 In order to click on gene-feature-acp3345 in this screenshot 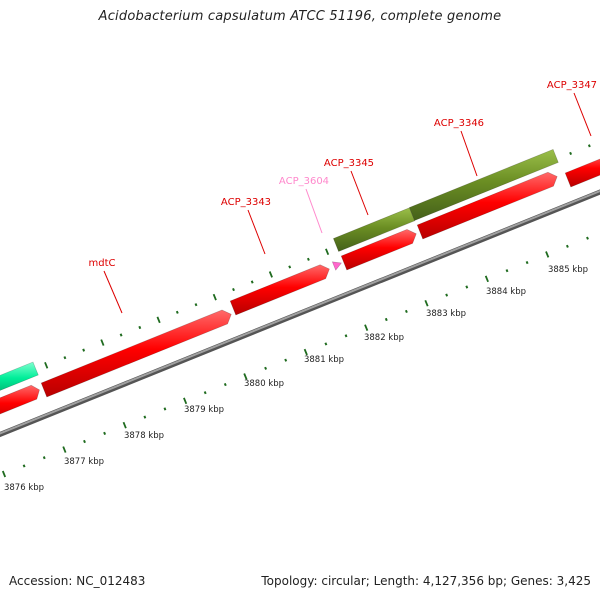, I will do `click(378, 250)`.